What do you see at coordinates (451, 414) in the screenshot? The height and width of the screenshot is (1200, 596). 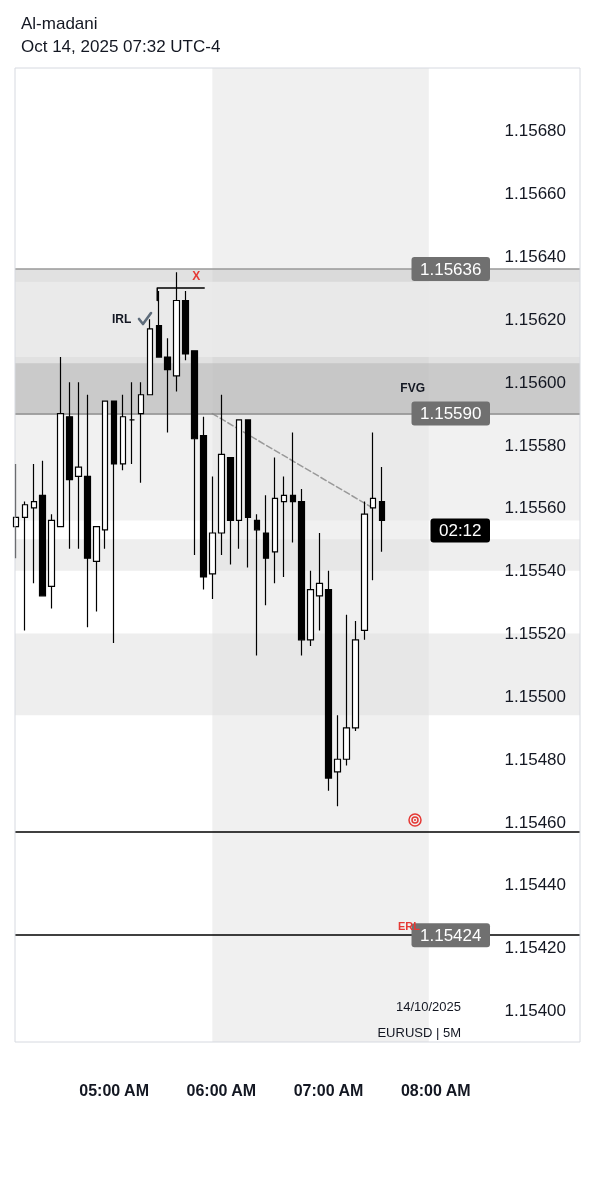 I see `ref-line-label: 1.15590` at bounding box center [451, 414].